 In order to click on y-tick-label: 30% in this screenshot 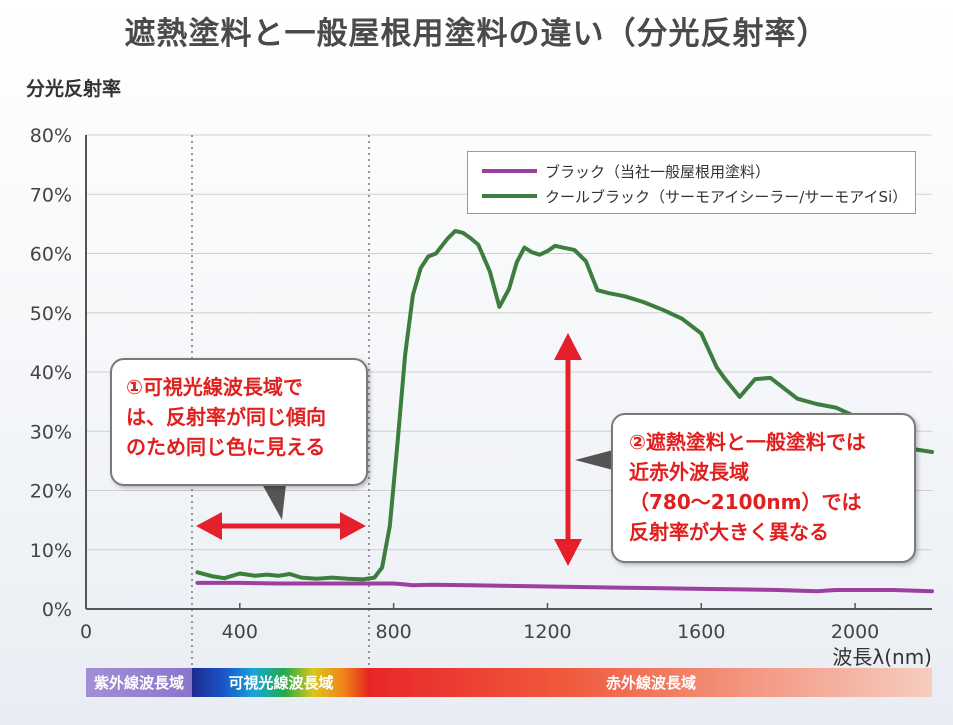, I will do `click(51, 432)`.